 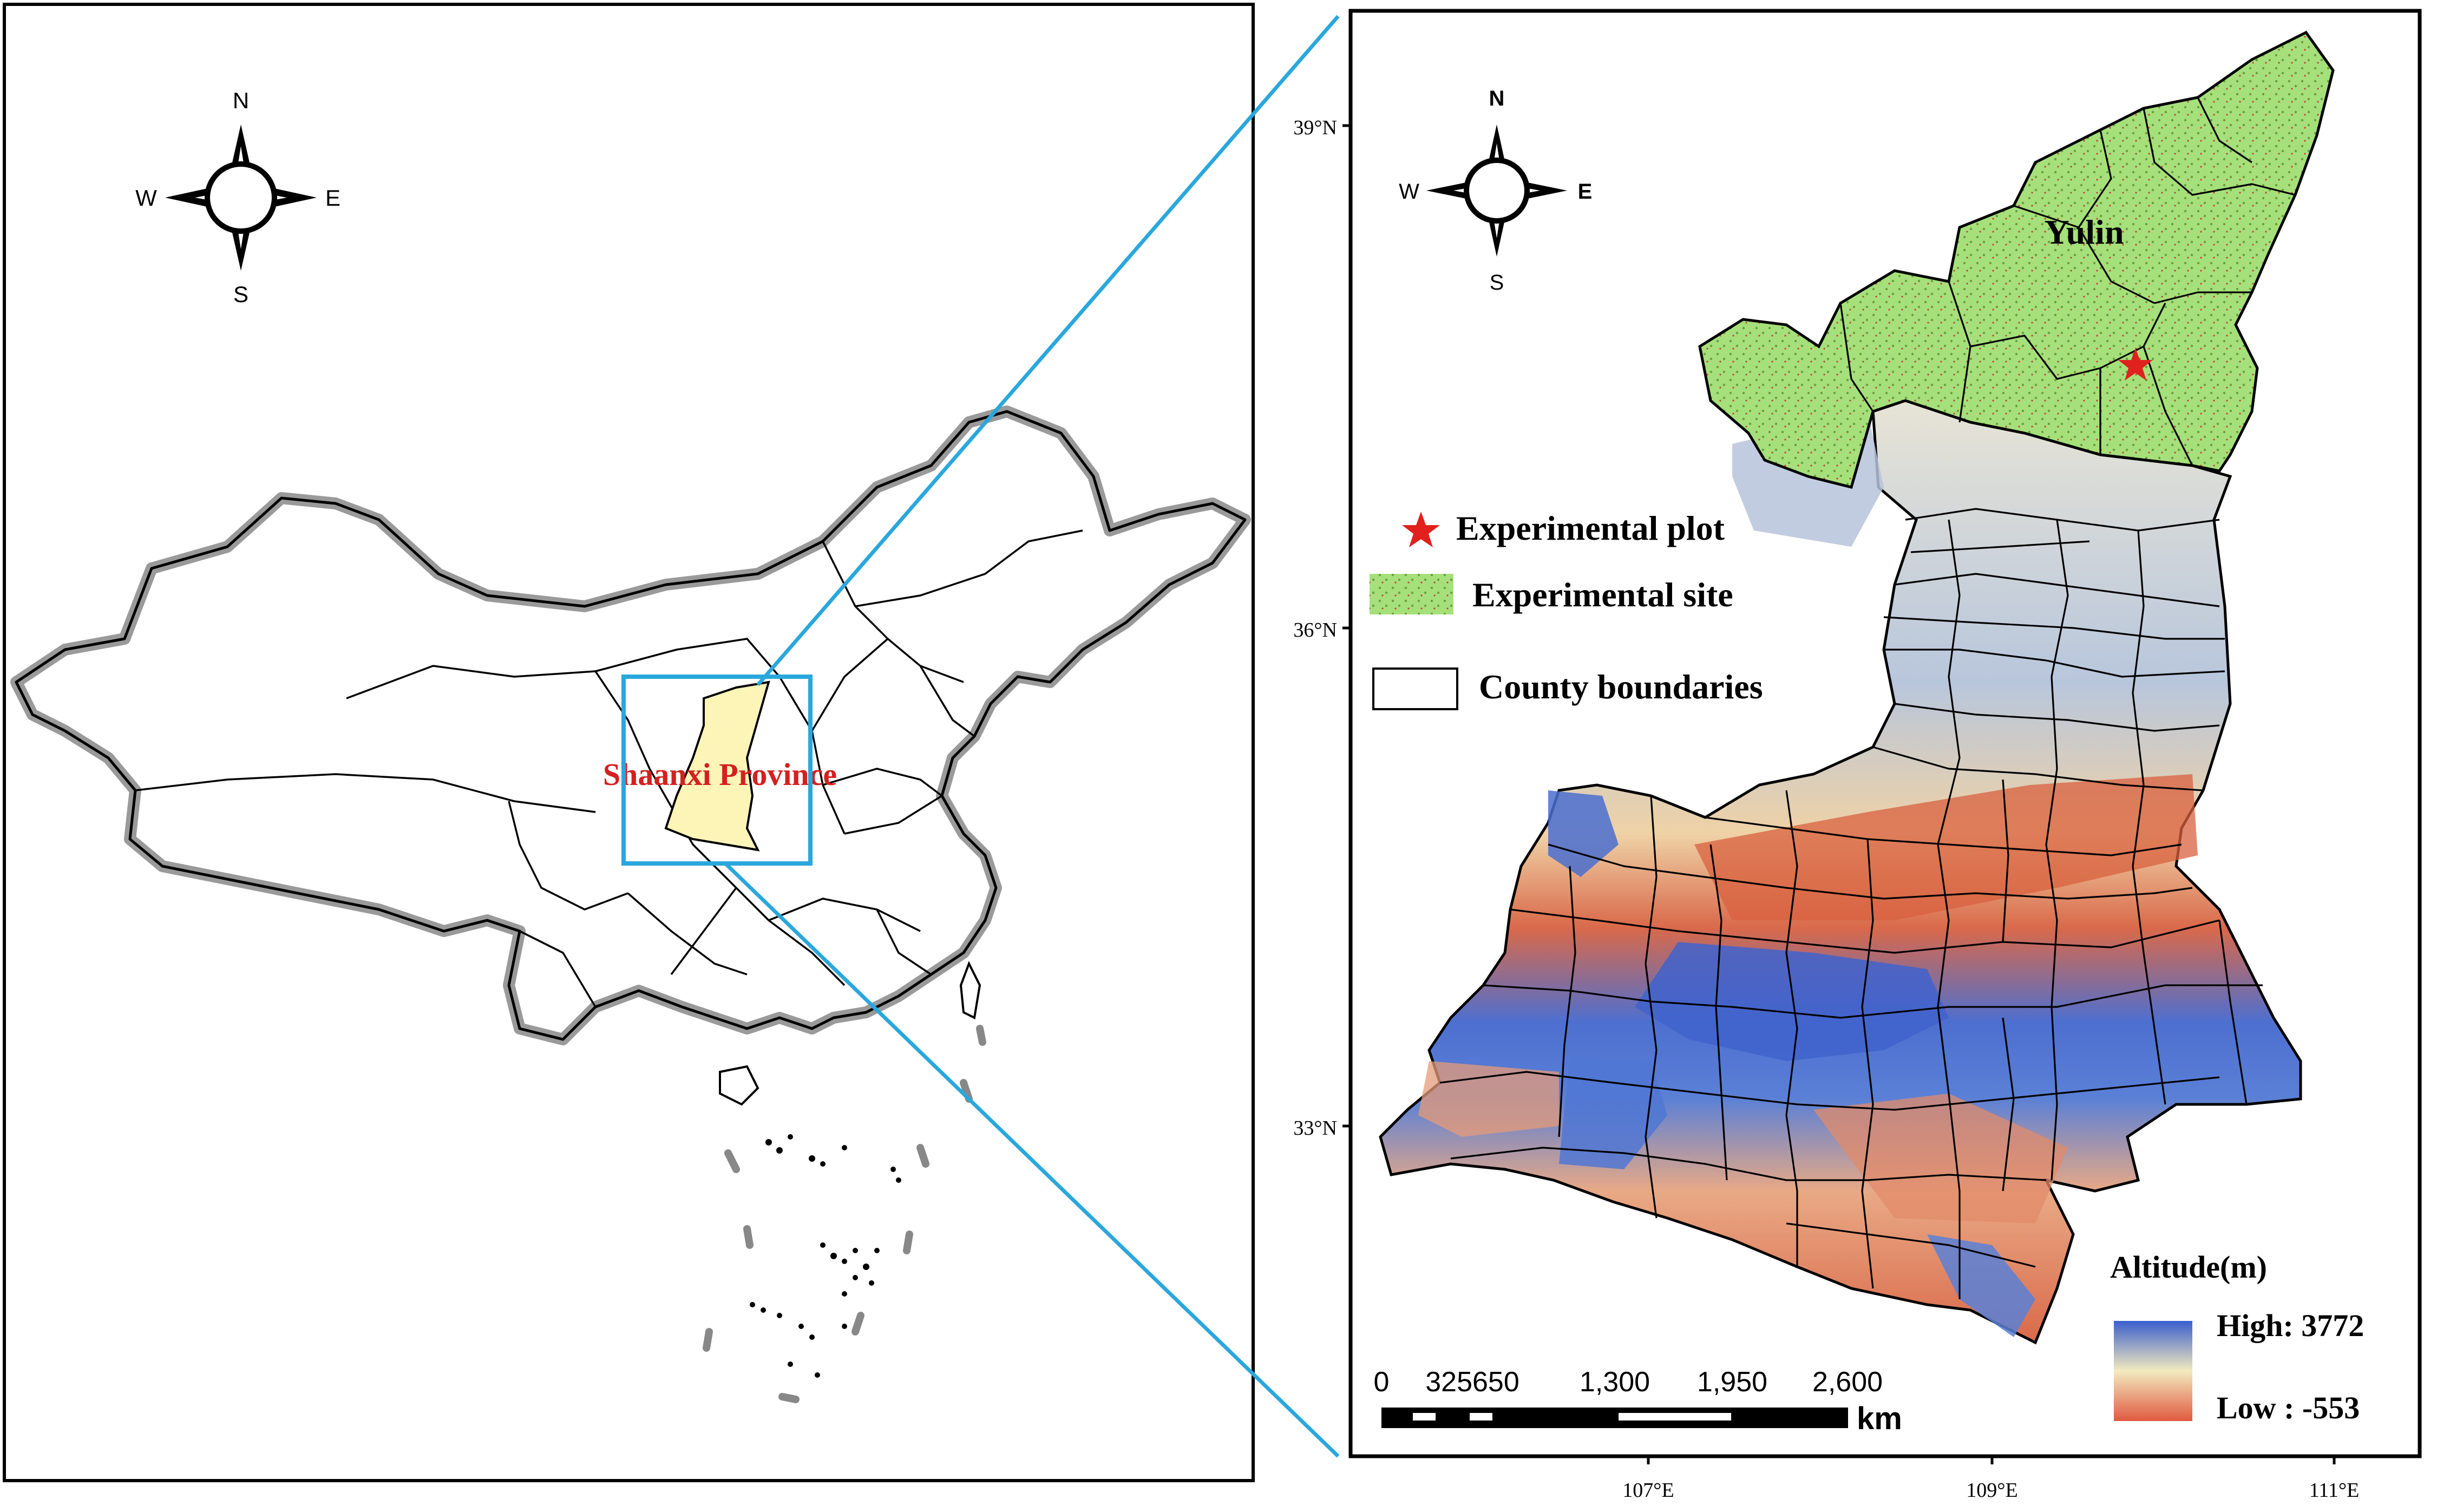 I want to click on legend-county-swatch, so click(x=1415, y=688).